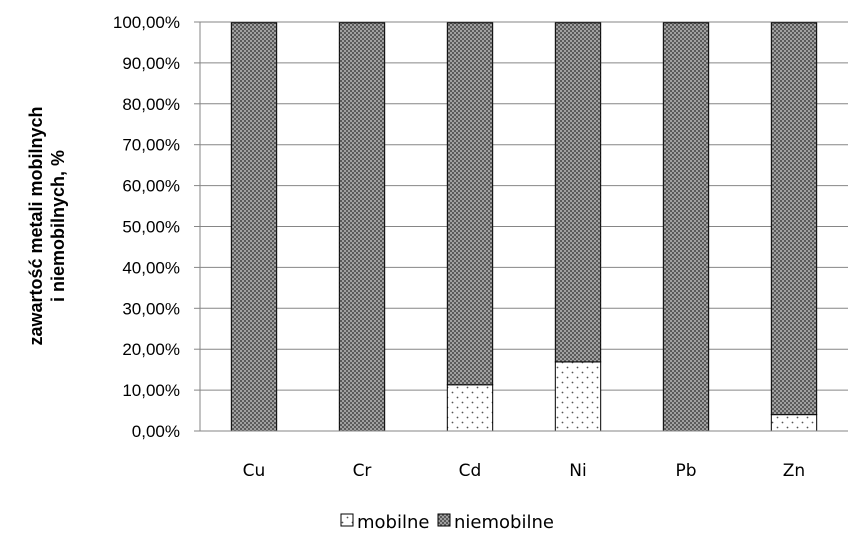 The image size is (849, 539). I want to click on legend-label-mobilne: mobilne, so click(393, 522).